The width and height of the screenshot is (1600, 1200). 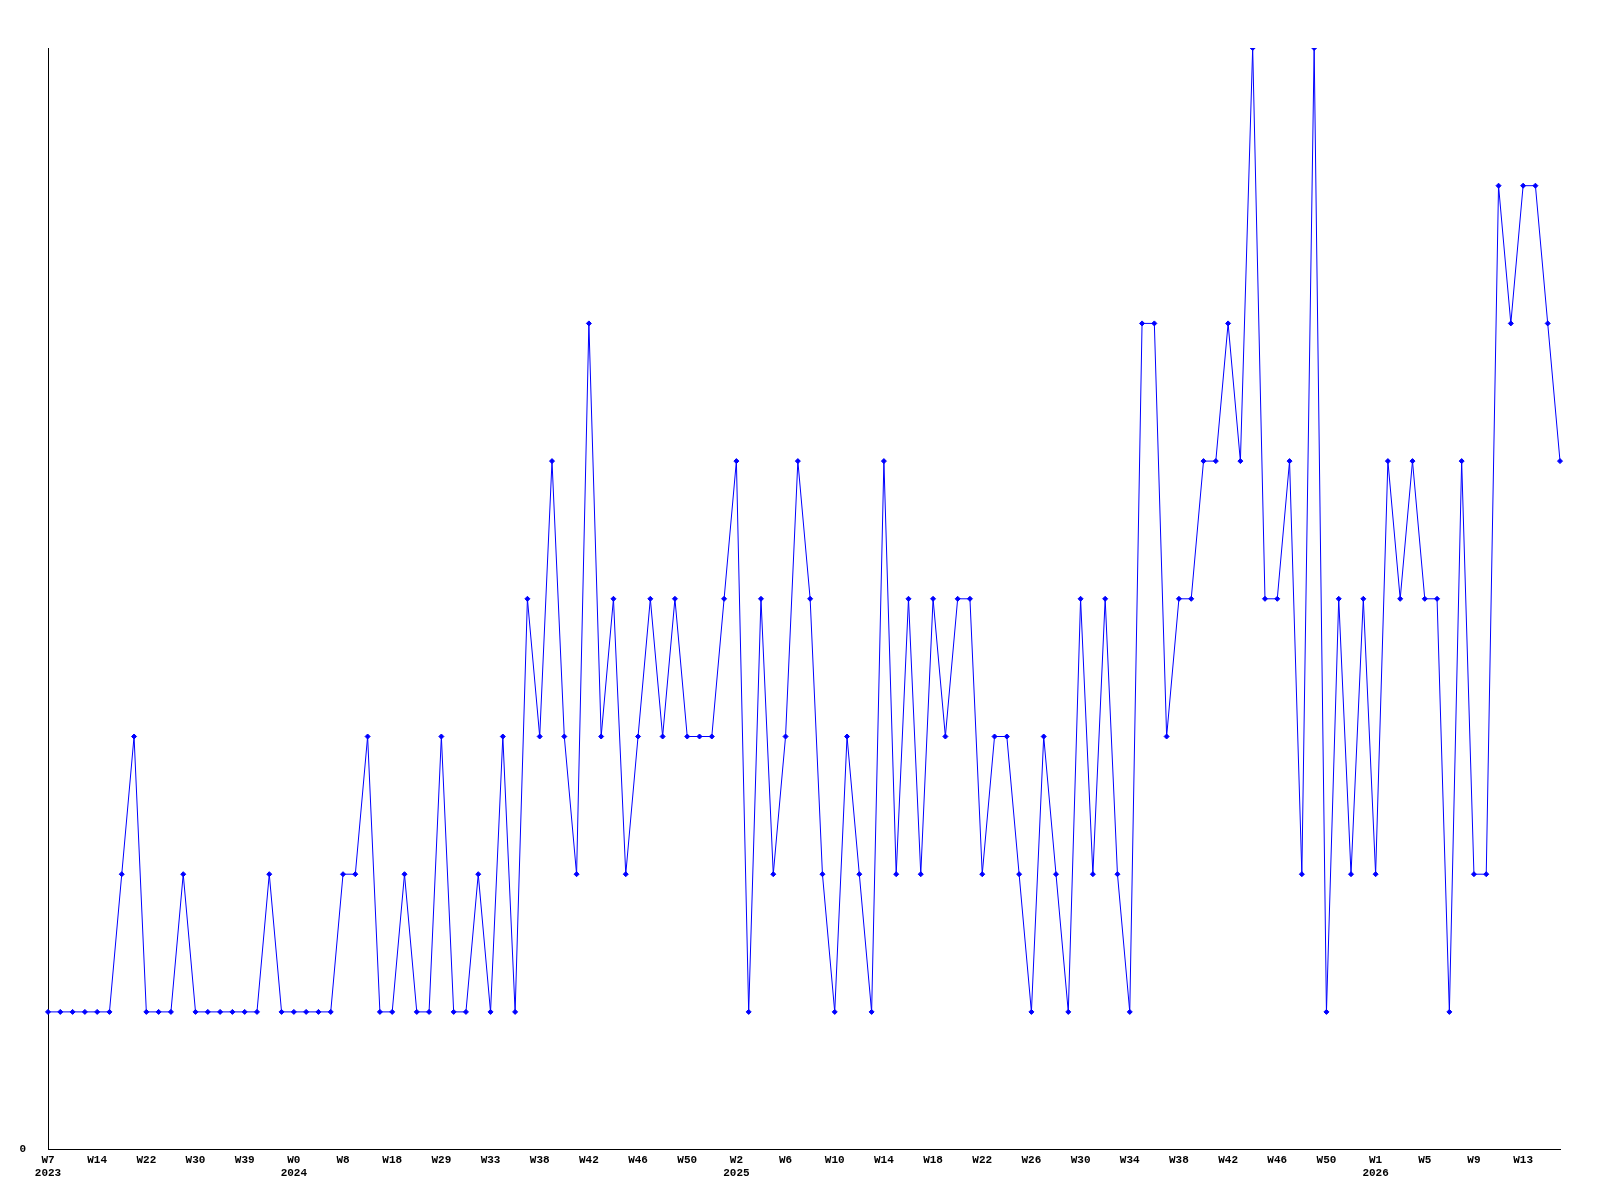 I want to click on x-tick-label: W26, so click(x=1031, y=1159).